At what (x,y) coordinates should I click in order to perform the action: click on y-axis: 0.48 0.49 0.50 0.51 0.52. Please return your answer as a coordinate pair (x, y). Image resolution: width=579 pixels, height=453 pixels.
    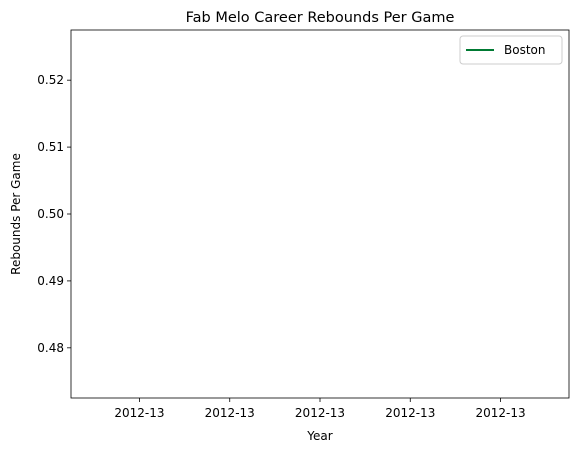
    Looking at the image, I should click on (54, 214).